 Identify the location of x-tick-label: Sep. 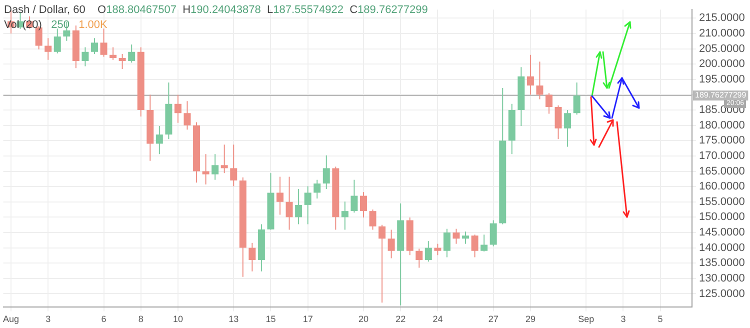
(586, 319).